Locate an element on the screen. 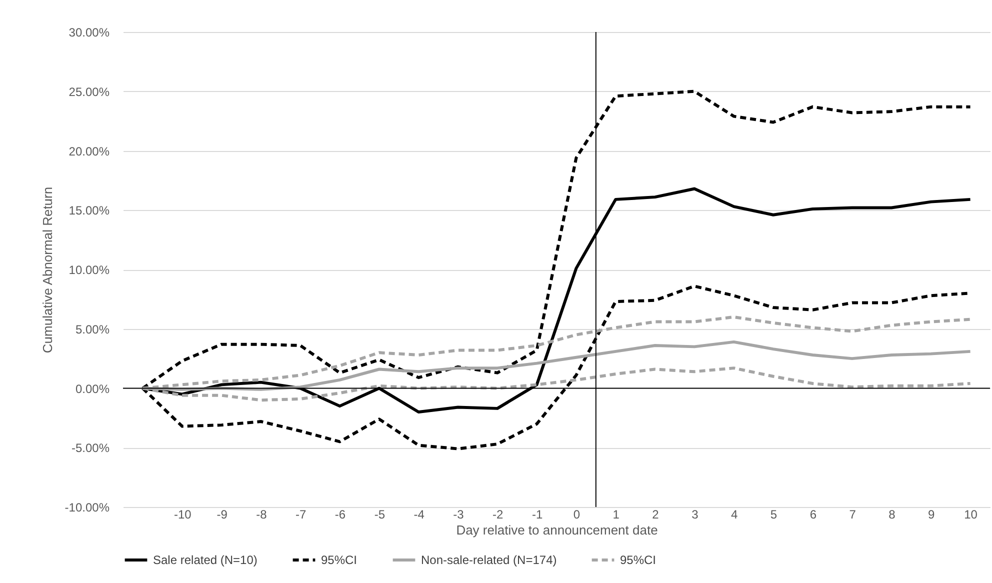  y-tick-label: -5.00% is located at coordinates (90, 448).